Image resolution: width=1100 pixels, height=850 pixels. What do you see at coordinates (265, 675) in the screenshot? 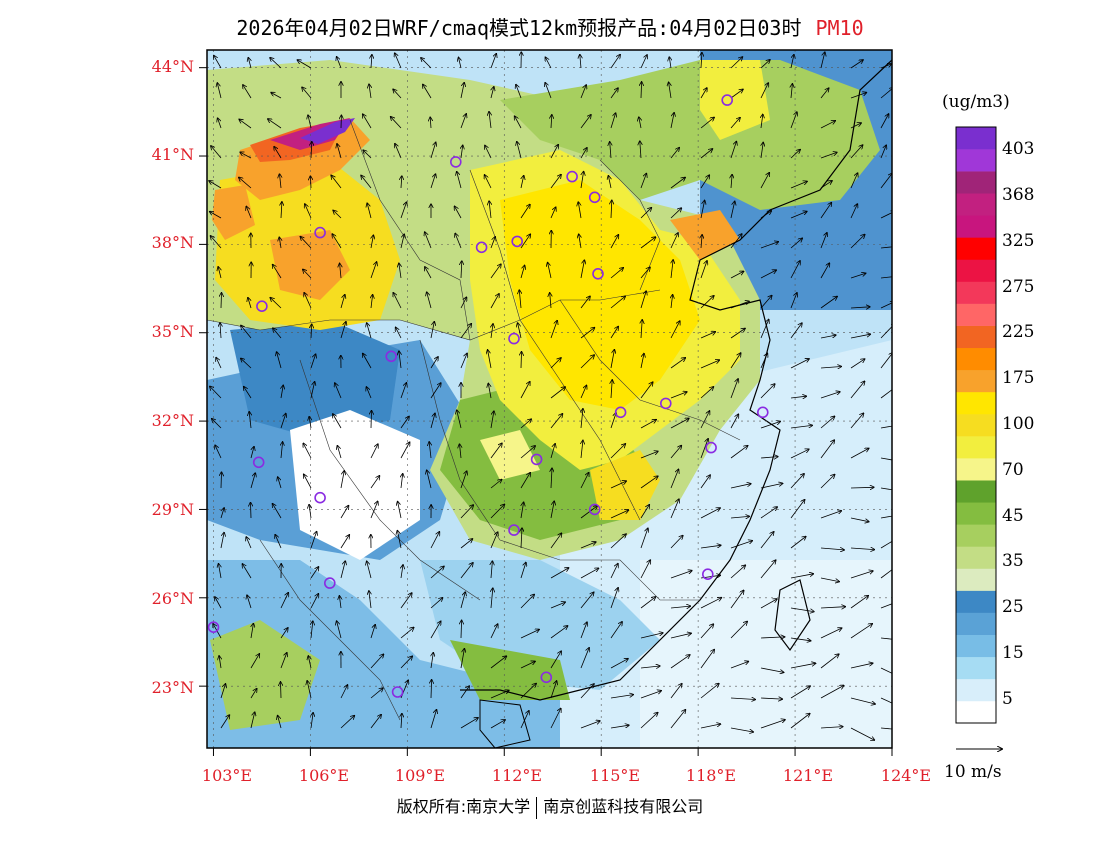
I see `yunnan-field` at bounding box center [265, 675].